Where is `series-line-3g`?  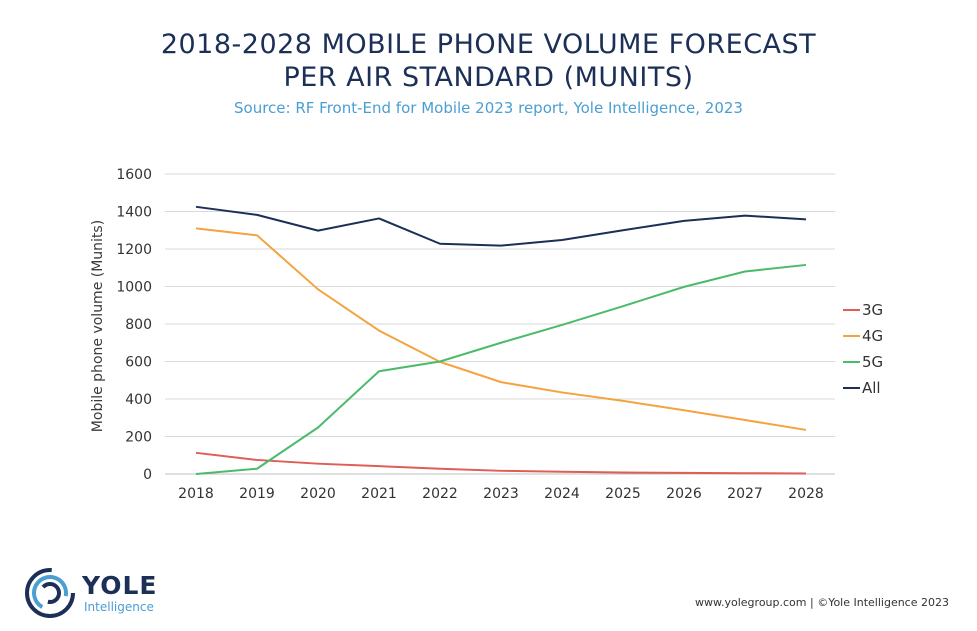
series-line-3g is located at coordinates (501, 463).